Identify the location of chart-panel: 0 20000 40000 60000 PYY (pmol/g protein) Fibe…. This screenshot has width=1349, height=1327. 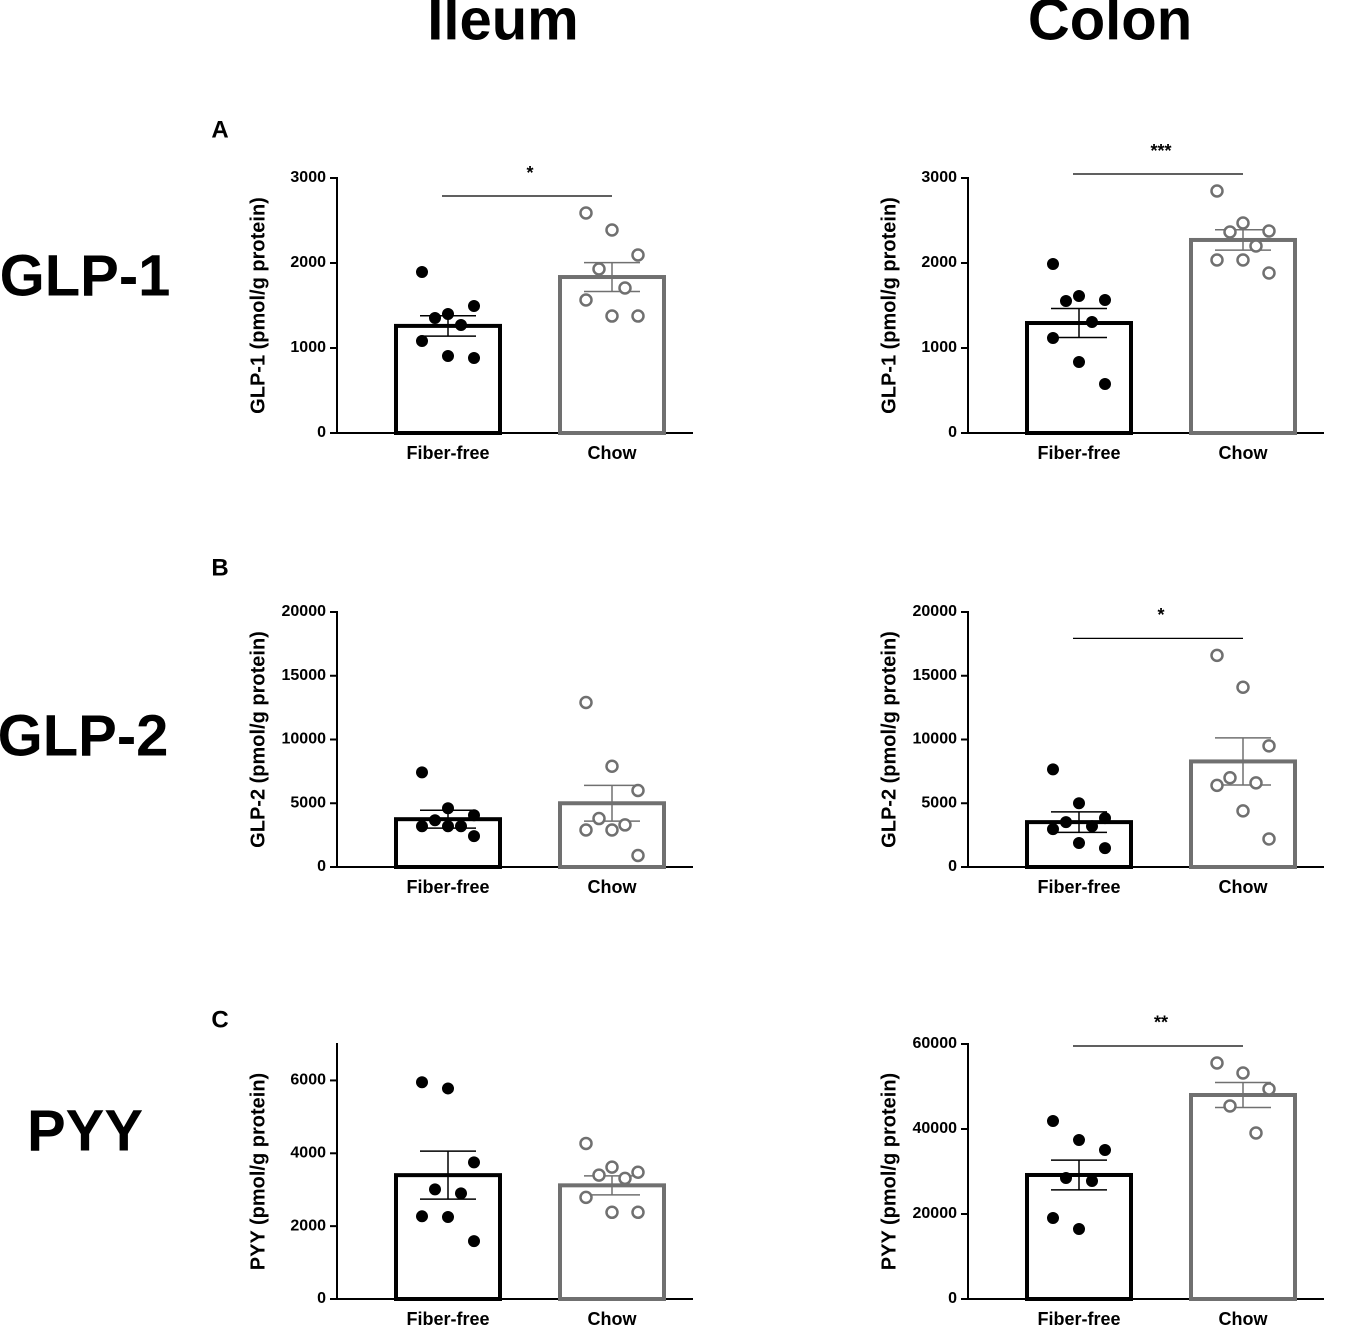
(1101, 1170).